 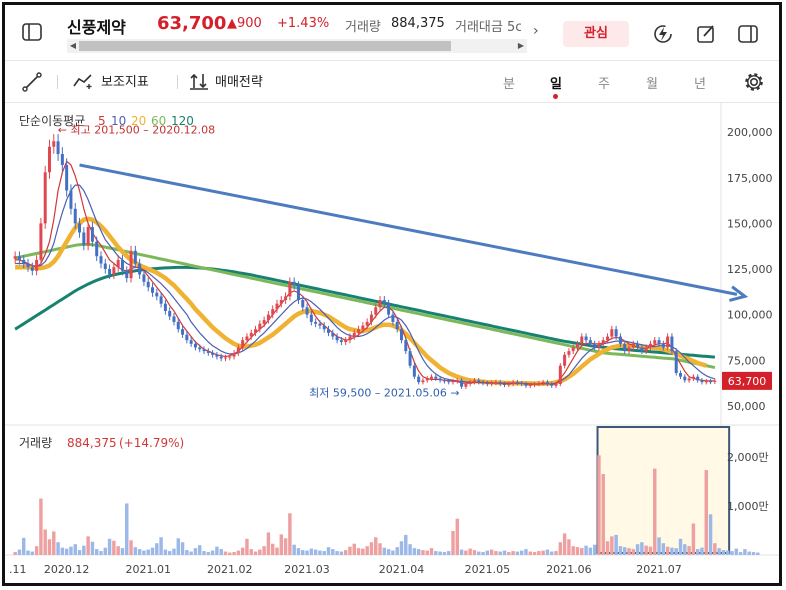 What do you see at coordinates (226, 80) in the screenshot?
I see `strategy-button: 매매전략` at bounding box center [226, 80].